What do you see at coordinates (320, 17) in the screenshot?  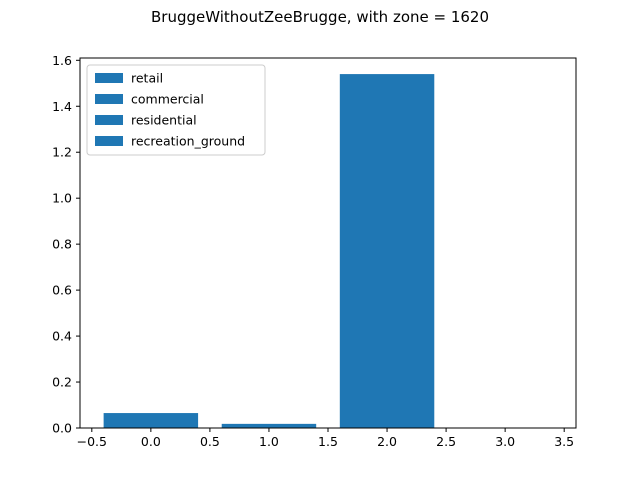 I see `chart-title: BruggeWithoutZeeBrugge, with zone = 1620` at bounding box center [320, 17].